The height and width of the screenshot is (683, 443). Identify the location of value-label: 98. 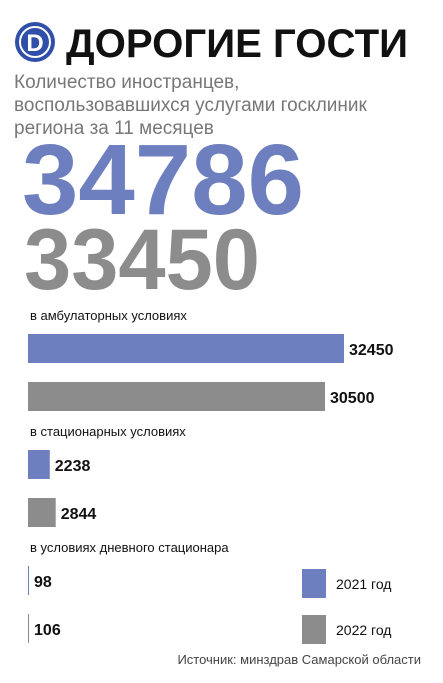
(43, 582).